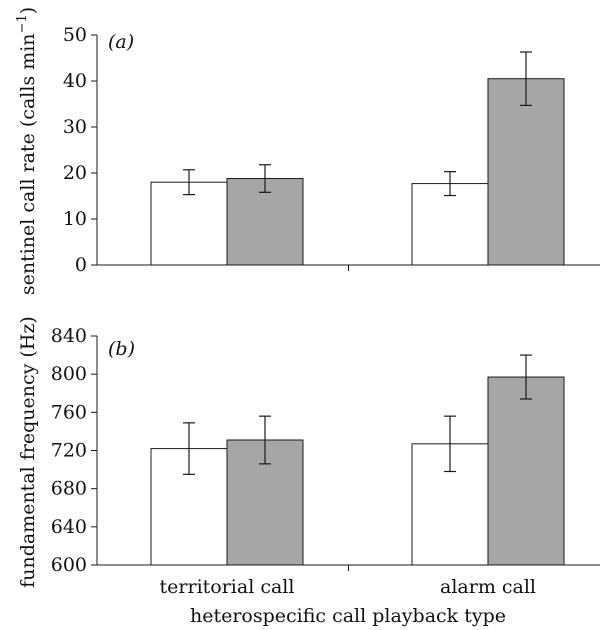 The width and height of the screenshot is (613, 630). What do you see at coordinates (121, 349) in the screenshot?
I see `panel-b-label: (b)` at bounding box center [121, 349].